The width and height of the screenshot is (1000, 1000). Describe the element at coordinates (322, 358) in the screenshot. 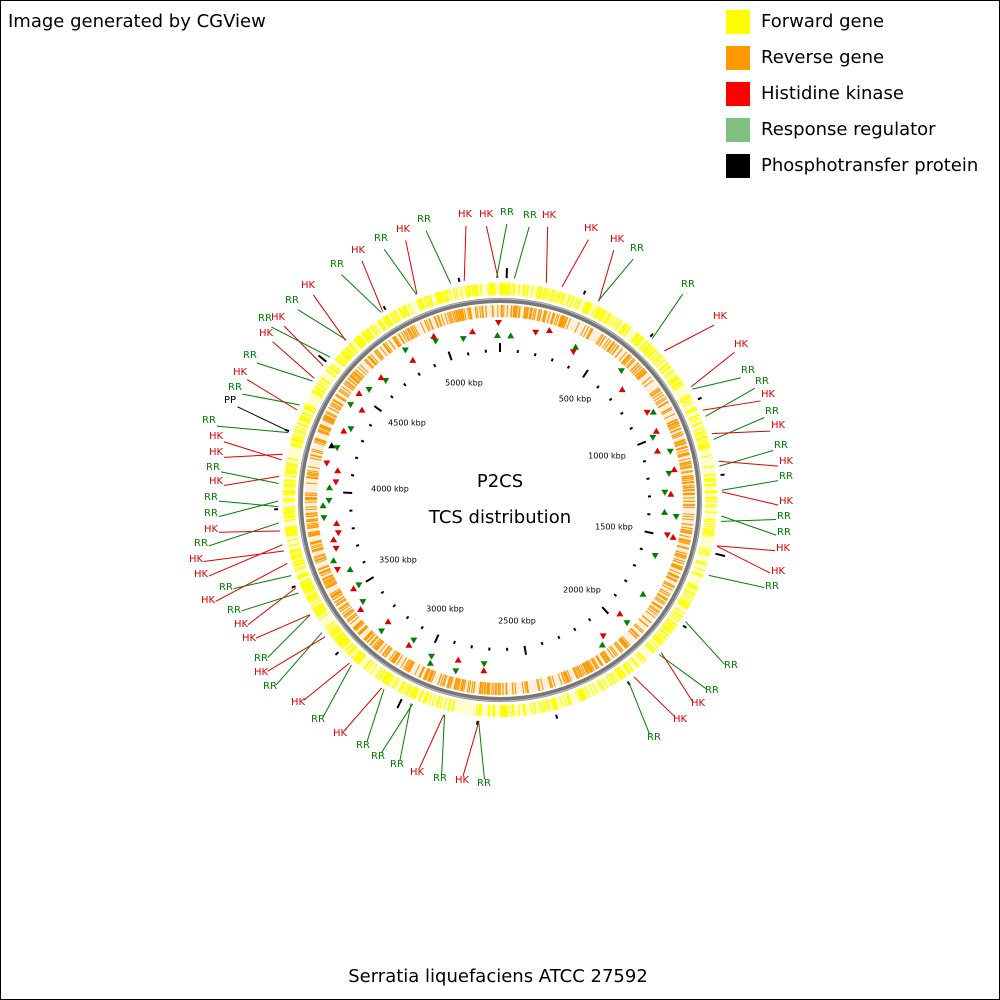

I see `outer-mark` at that location.